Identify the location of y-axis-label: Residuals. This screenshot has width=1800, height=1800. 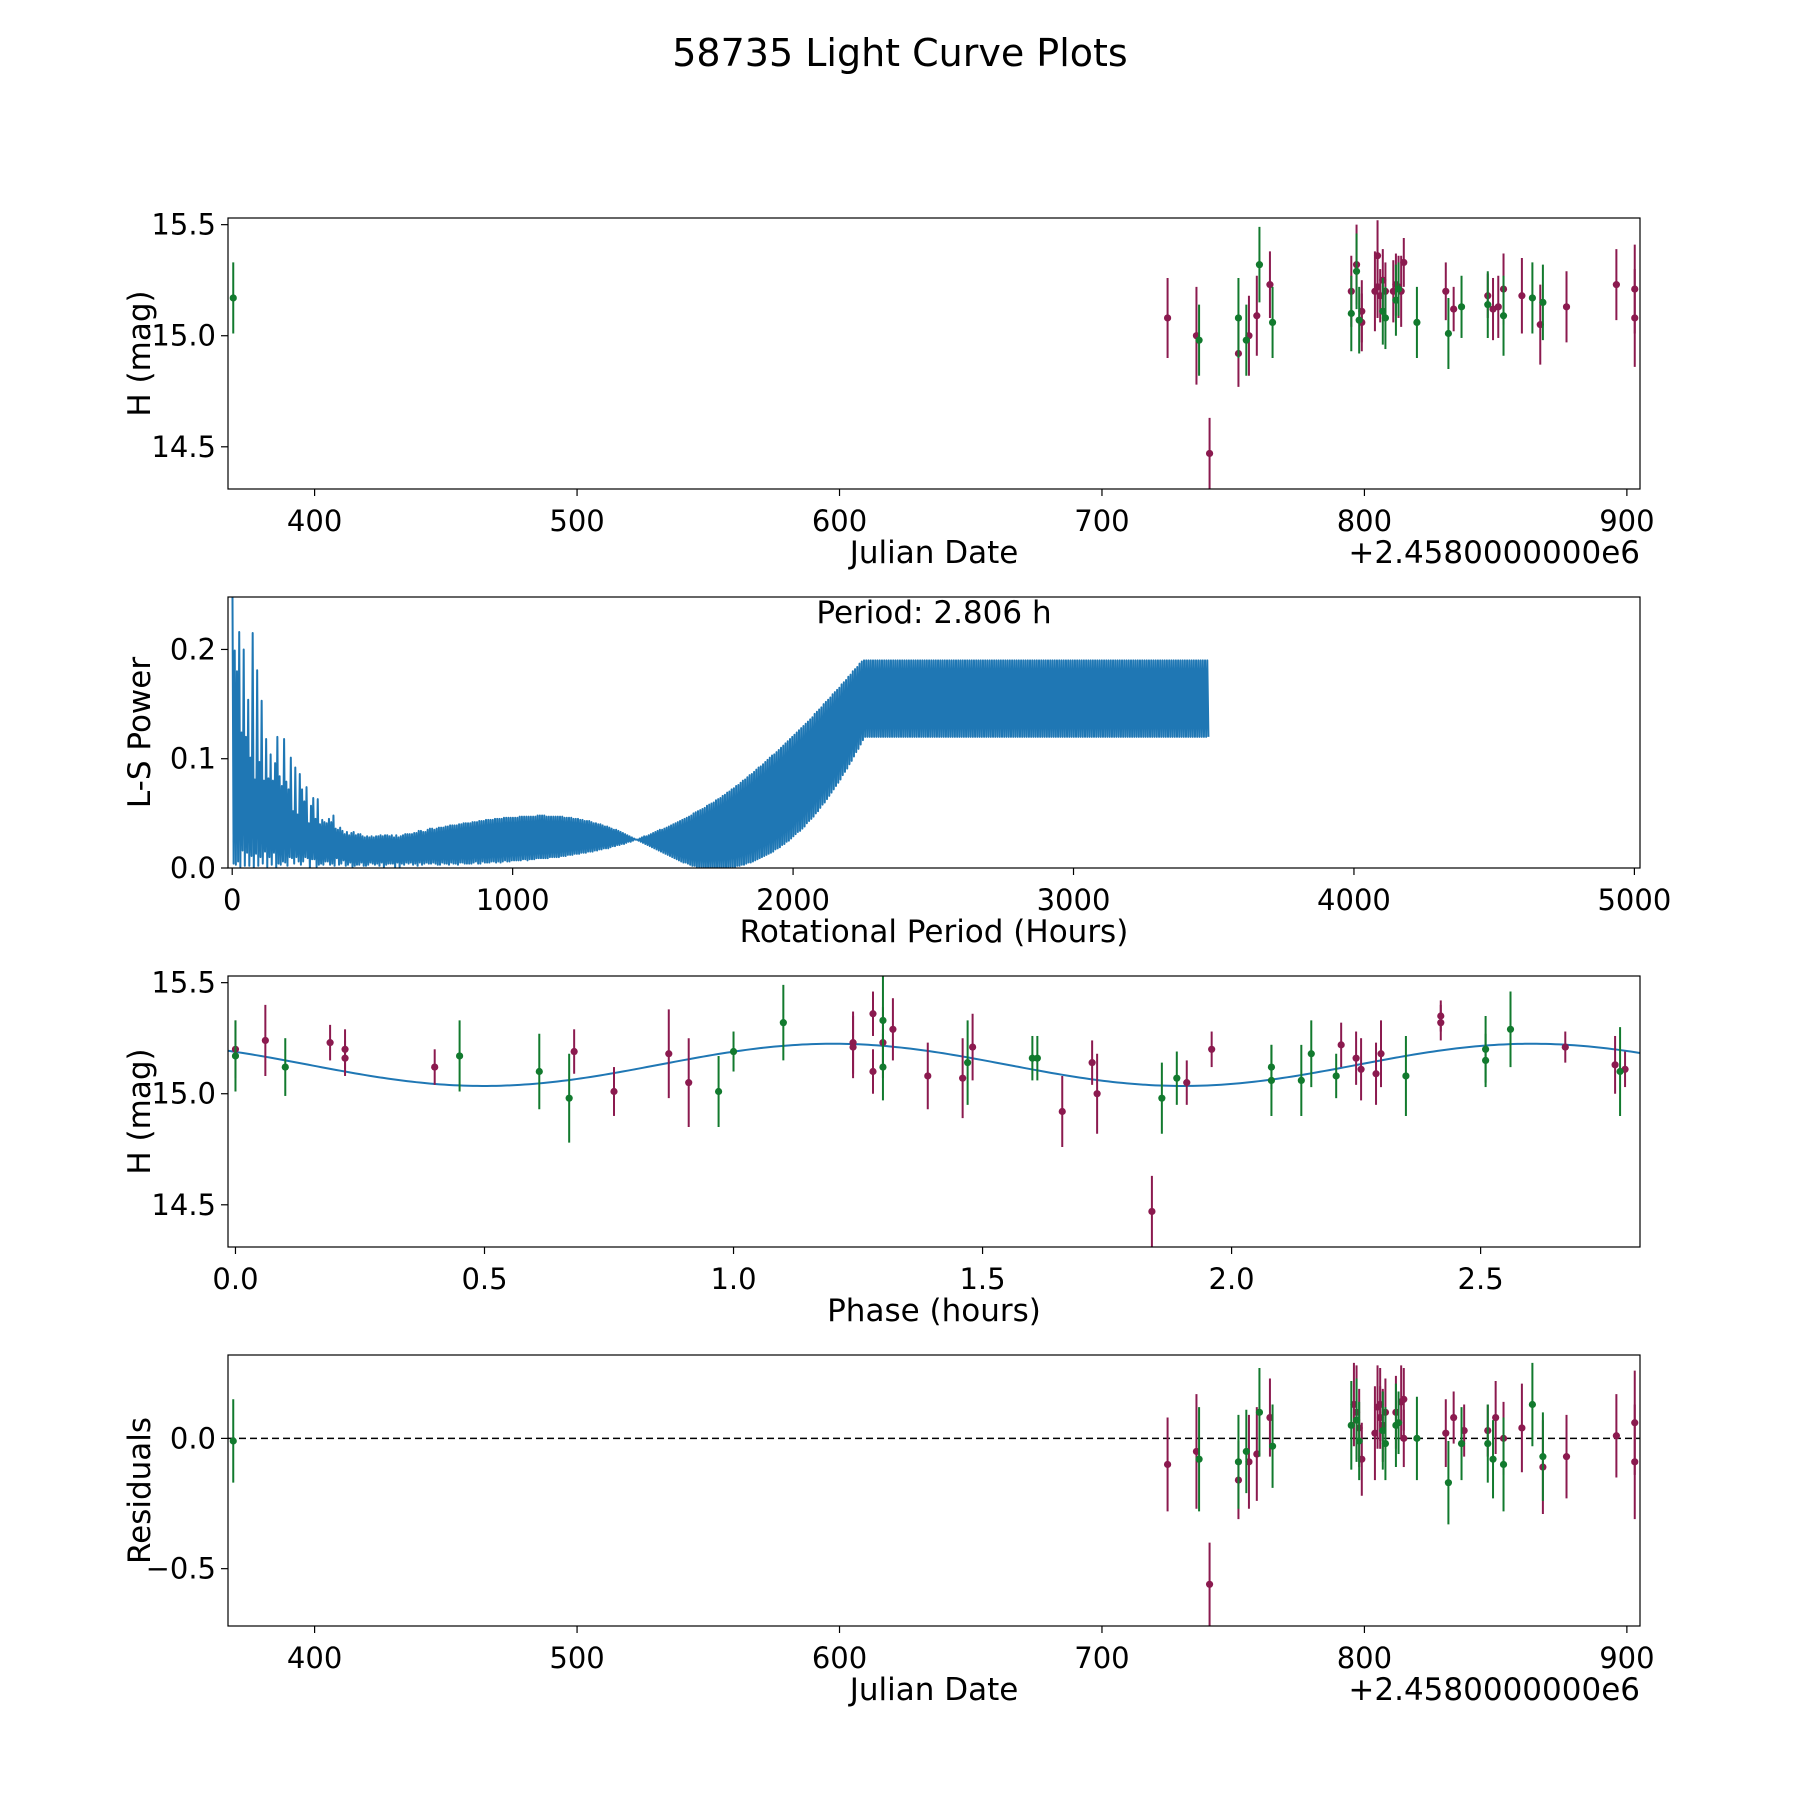
(140, 1490).